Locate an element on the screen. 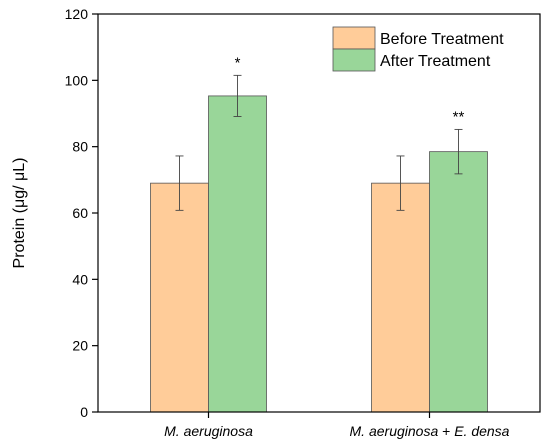 This screenshot has height=446, width=550. significance-marker: ** is located at coordinates (459, 116).